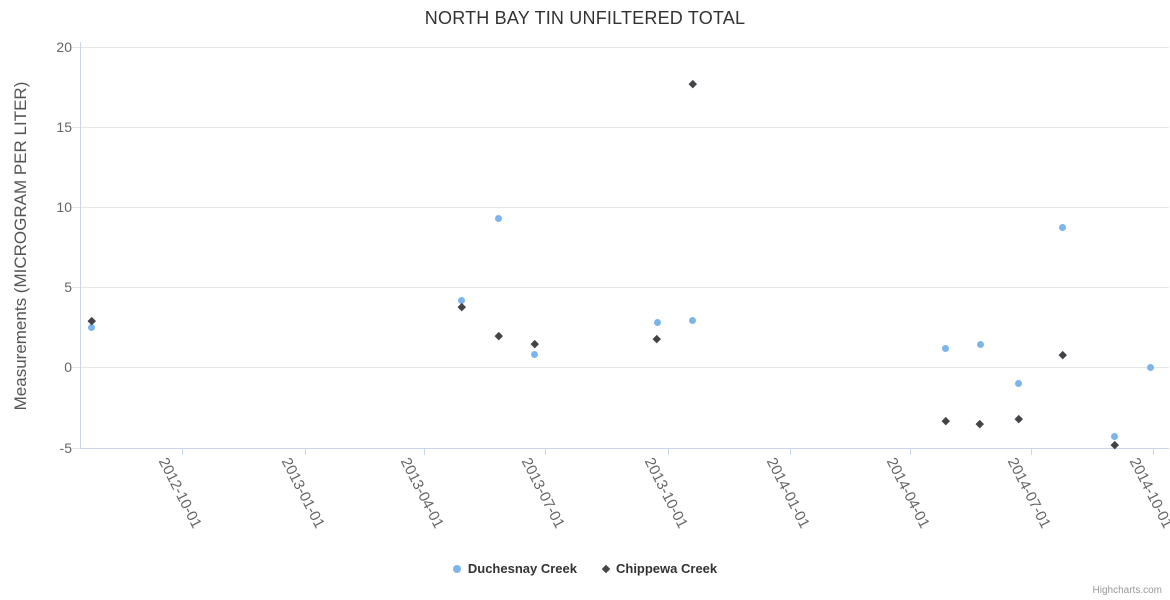 Image resolution: width=1170 pixels, height=600 pixels. Describe the element at coordinates (787, 492) in the screenshot. I see `x-axis-label: 2014-01-01` at that location.